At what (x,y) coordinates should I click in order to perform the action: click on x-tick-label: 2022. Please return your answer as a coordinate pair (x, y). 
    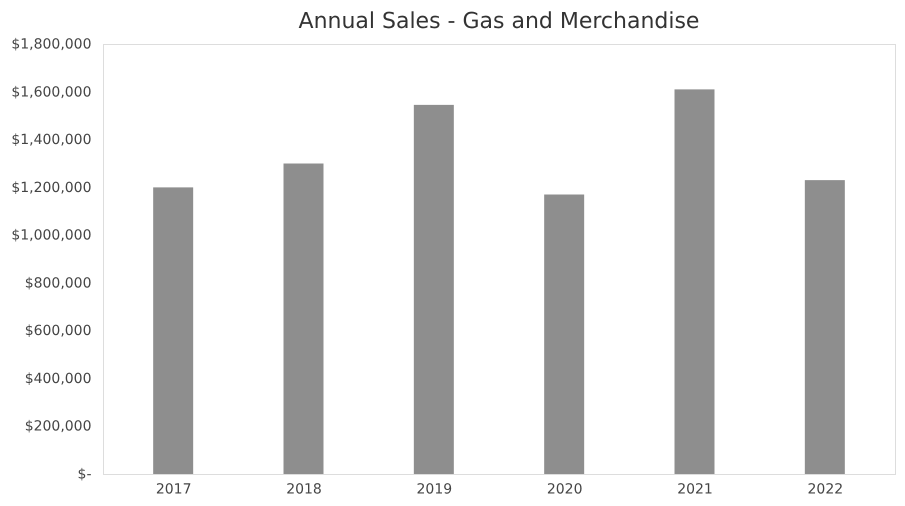
    Looking at the image, I should click on (826, 490).